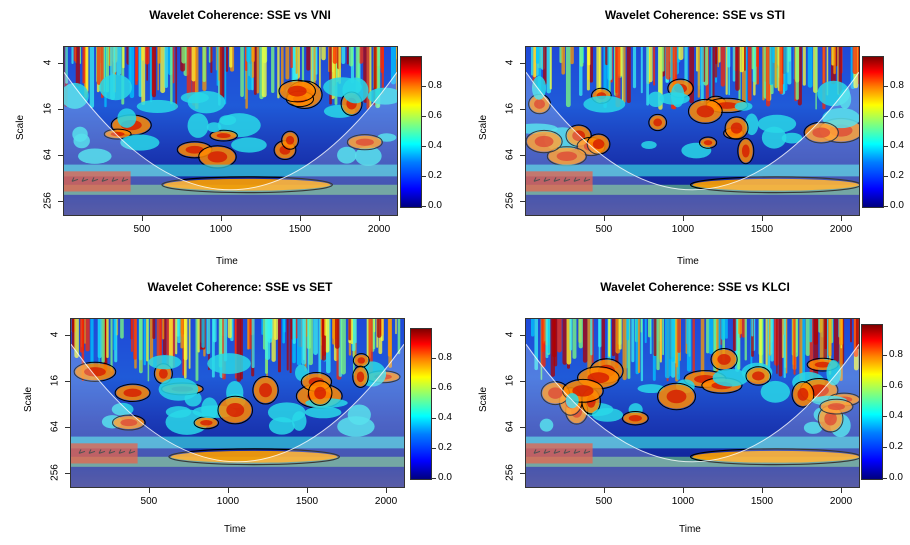 The image size is (910, 545). Describe the element at coordinates (300, 229) in the screenshot. I see `x-tick-label: 1500` at that location.